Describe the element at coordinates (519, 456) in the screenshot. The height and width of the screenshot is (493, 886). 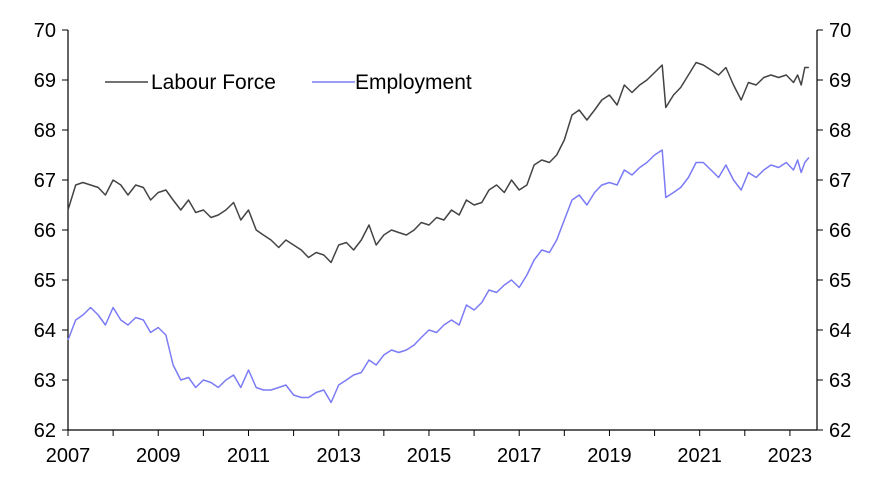
I see `x-tick-label: 2017` at that location.